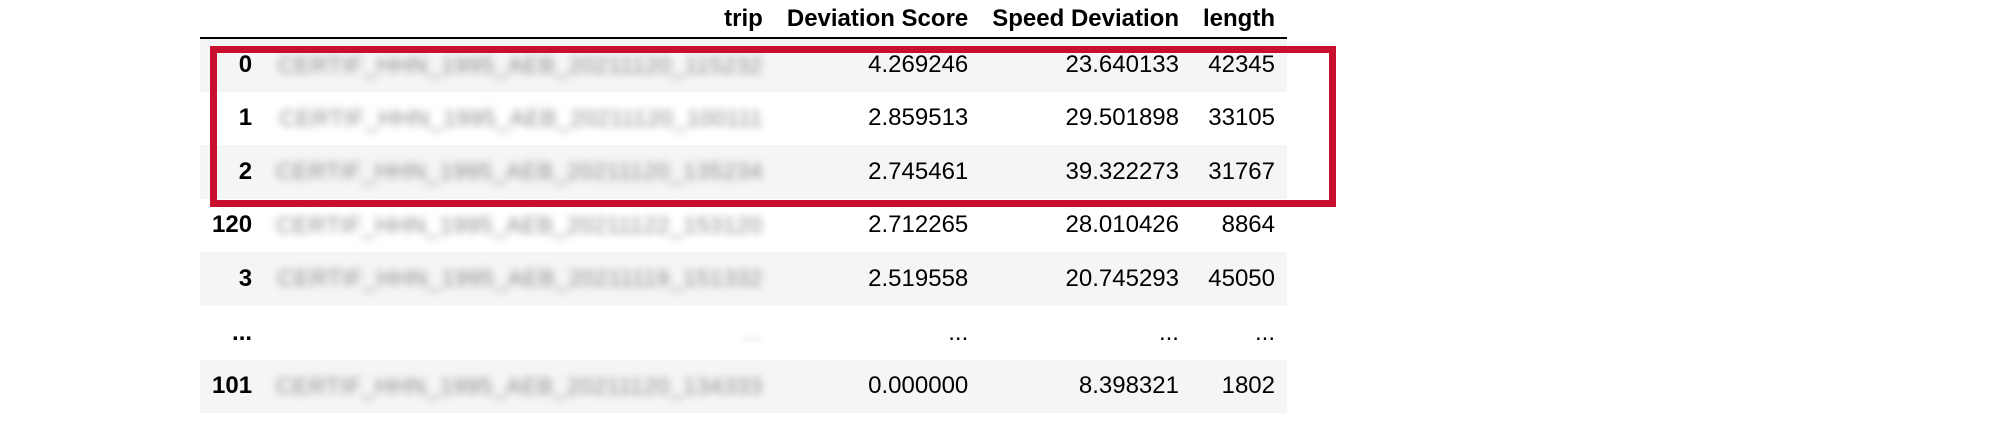 This screenshot has height=424, width=2008. I want to click on row-index: 3, so click(245, 278).